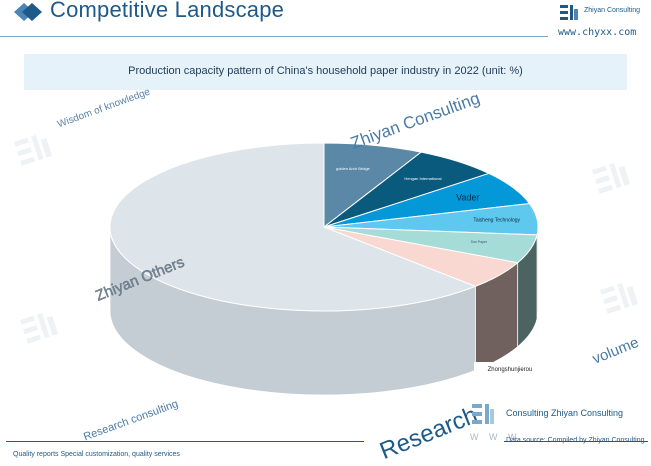 Image resolution: width=651 pixels, height=466 pixels. What do you see at coordinates (185, 441) in the screenshot?
I see `footer-divider-left` at bounding box center [185, 441].